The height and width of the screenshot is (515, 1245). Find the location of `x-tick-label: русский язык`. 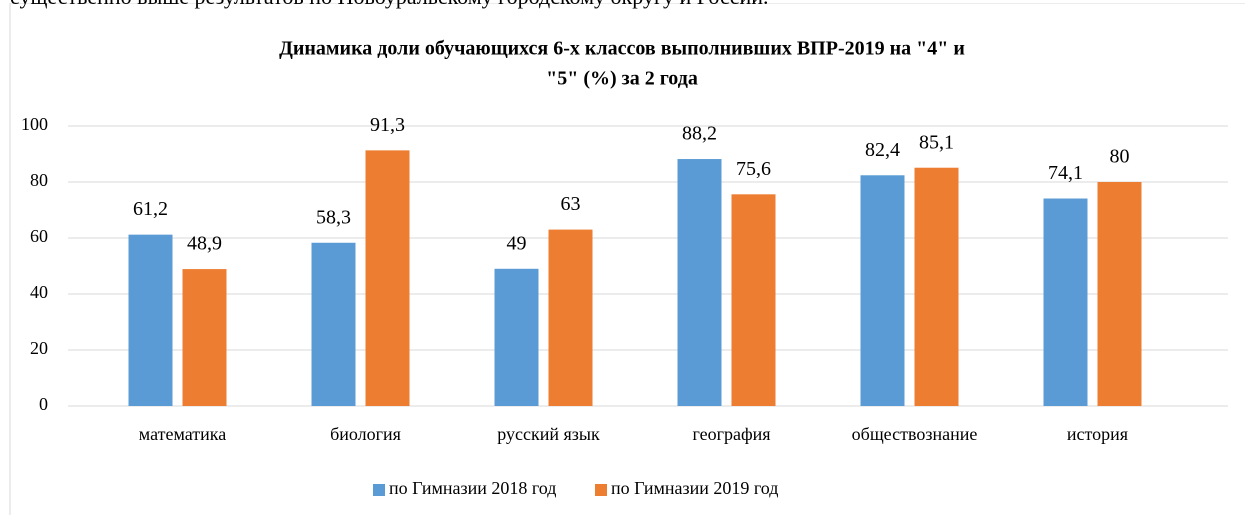

x-tick-label: русский язык is located at coordinates (548, 434).